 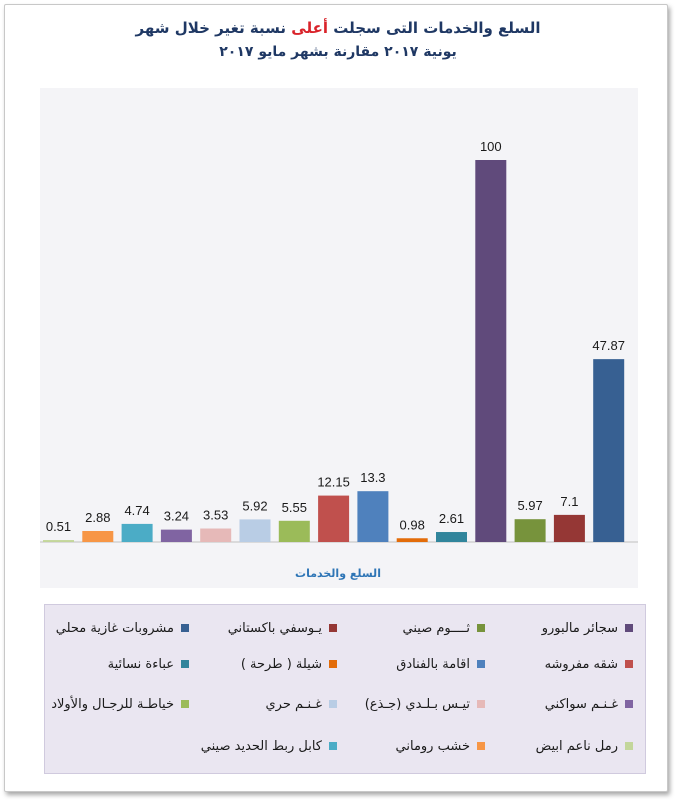 I want to click on legend-item: كابل ربط الحديد صيني, so click(x=263, y=746).